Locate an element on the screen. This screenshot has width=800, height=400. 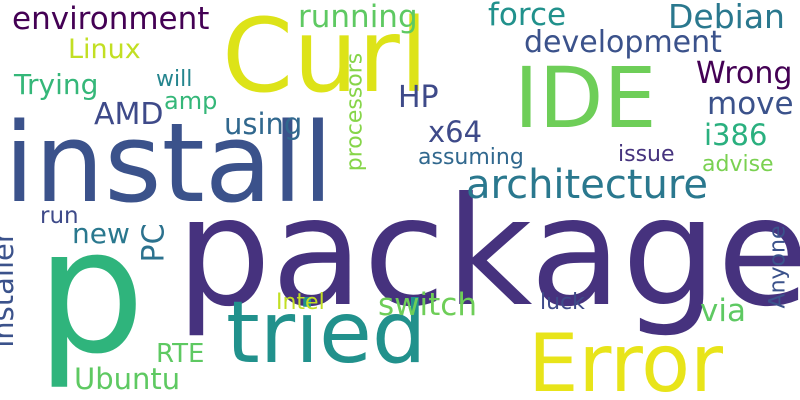
word-anyone: Anyone is located at coordinates (778, 267).